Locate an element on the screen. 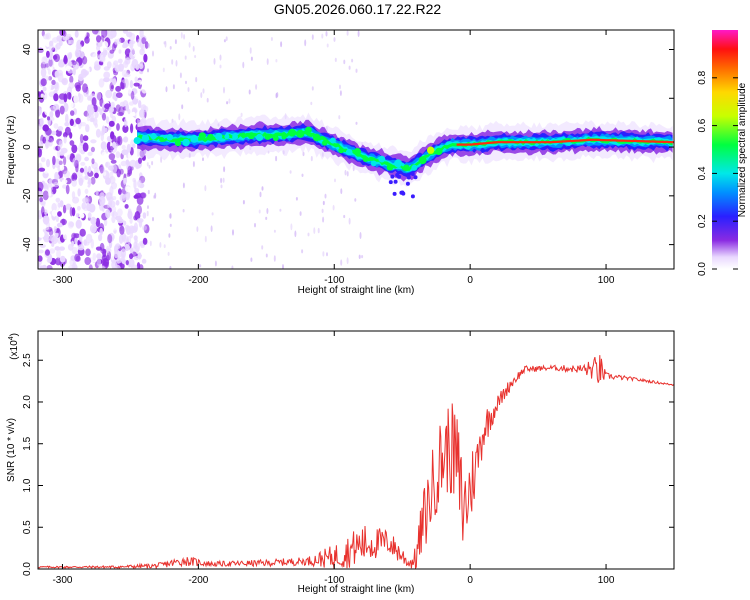 This screenshot has width=750, height=600. x-tick-label: -200 is located at coordinates (198, 280).